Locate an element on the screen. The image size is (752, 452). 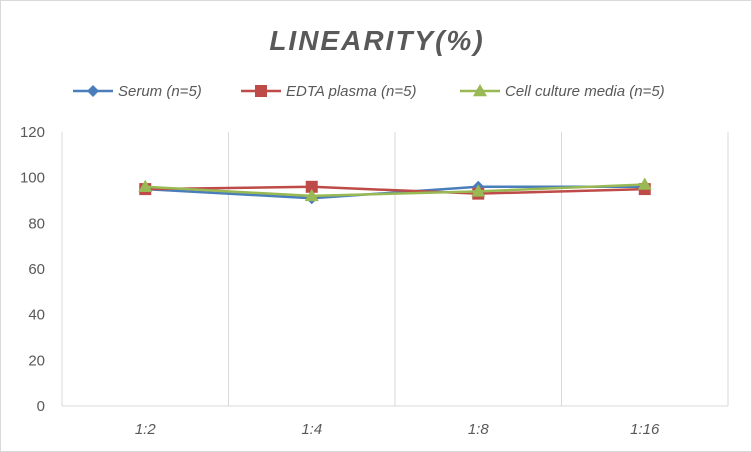
x-tick-label: 1:4 is located at coordinates (311, 429).